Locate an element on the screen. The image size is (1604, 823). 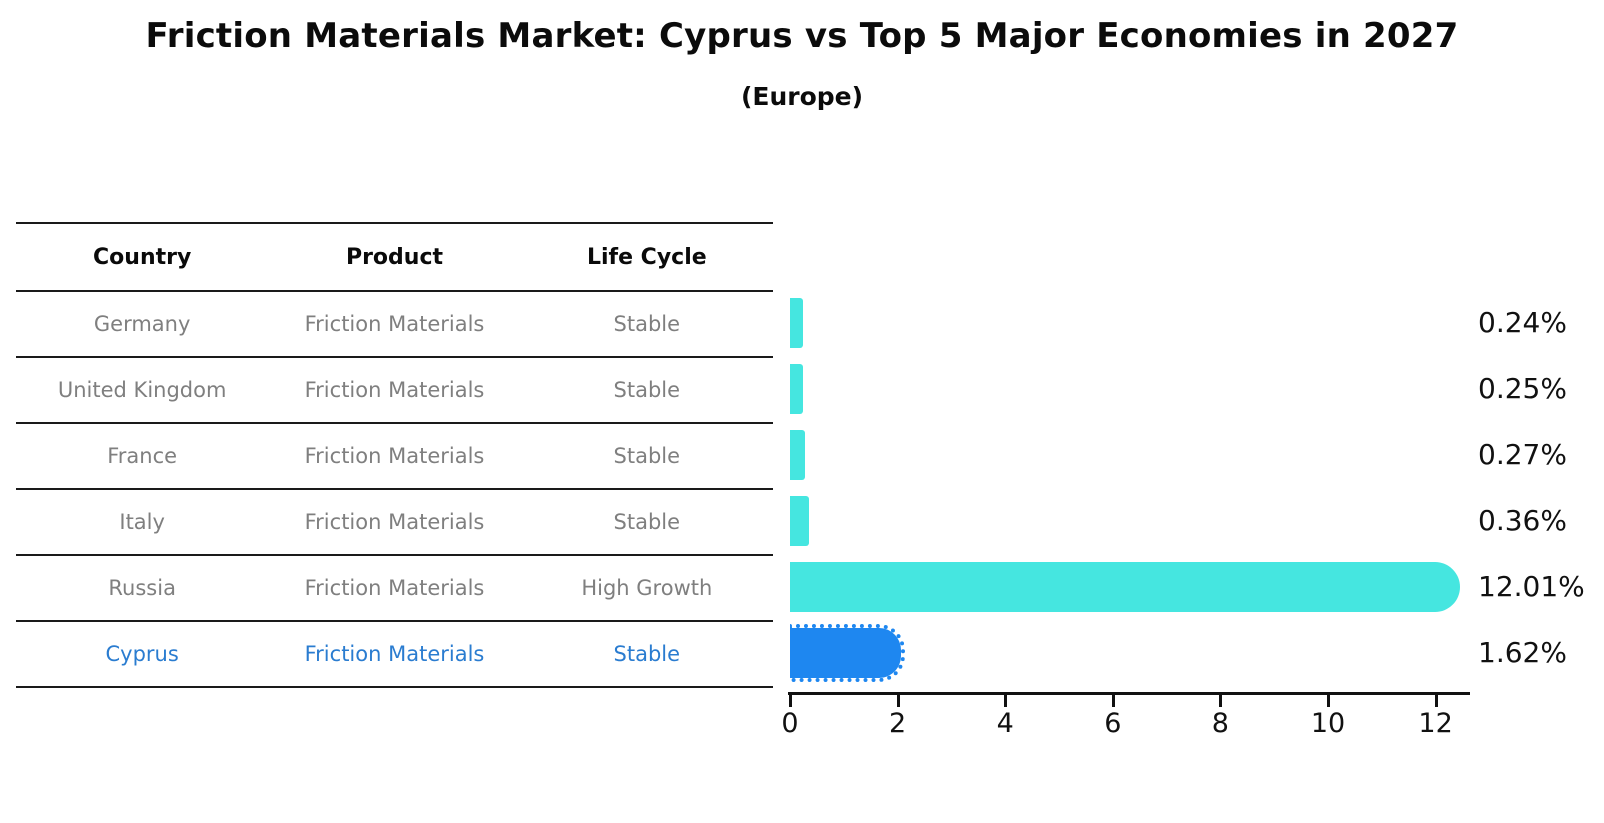
x-axis-line is located at coordinates (1129, 693).